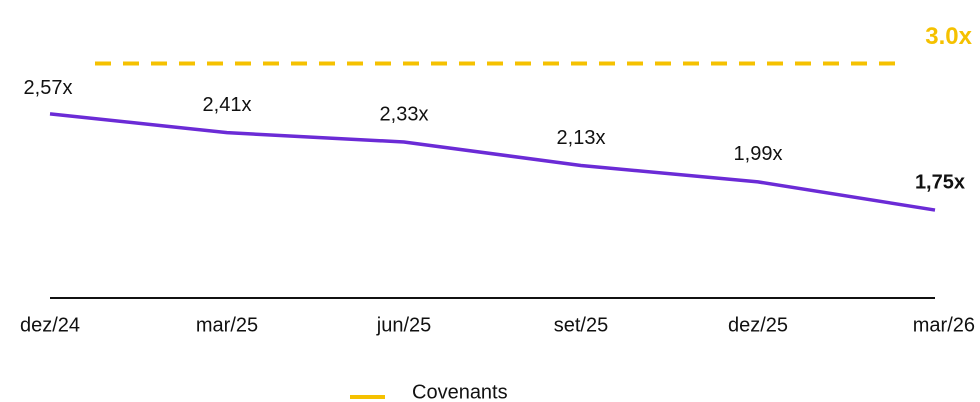 The image size is (980, 402). Describe the element at coordinates (581, 138) in the screenshot. I see `data-label: 2,13x` at that location.